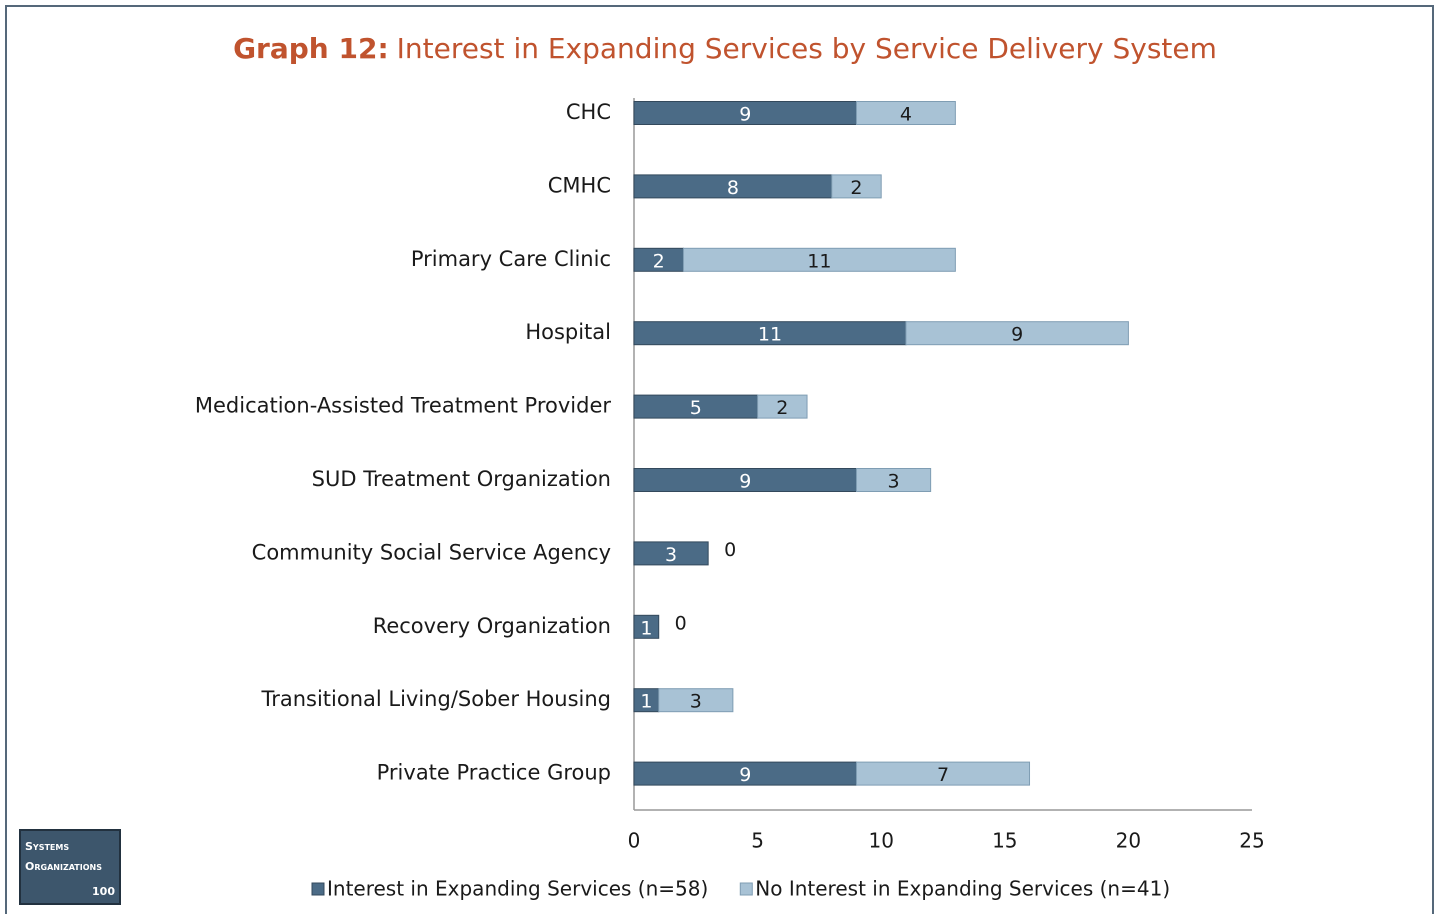 The image size is (1439, 914). Describe the element at coordinates (63, 866) in the screenshot. I see `badge-line: Organizations` at that location.